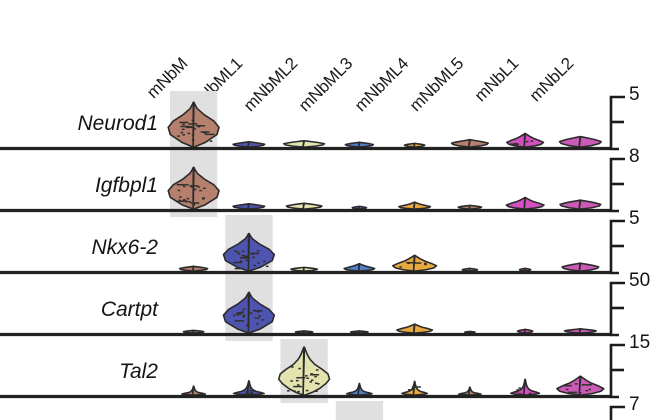 This screenshot has width=659, height=420. Describe the element at coordinates (415, 388) in the screenshot. I see `violin-tal2-mnbml4` at that location.